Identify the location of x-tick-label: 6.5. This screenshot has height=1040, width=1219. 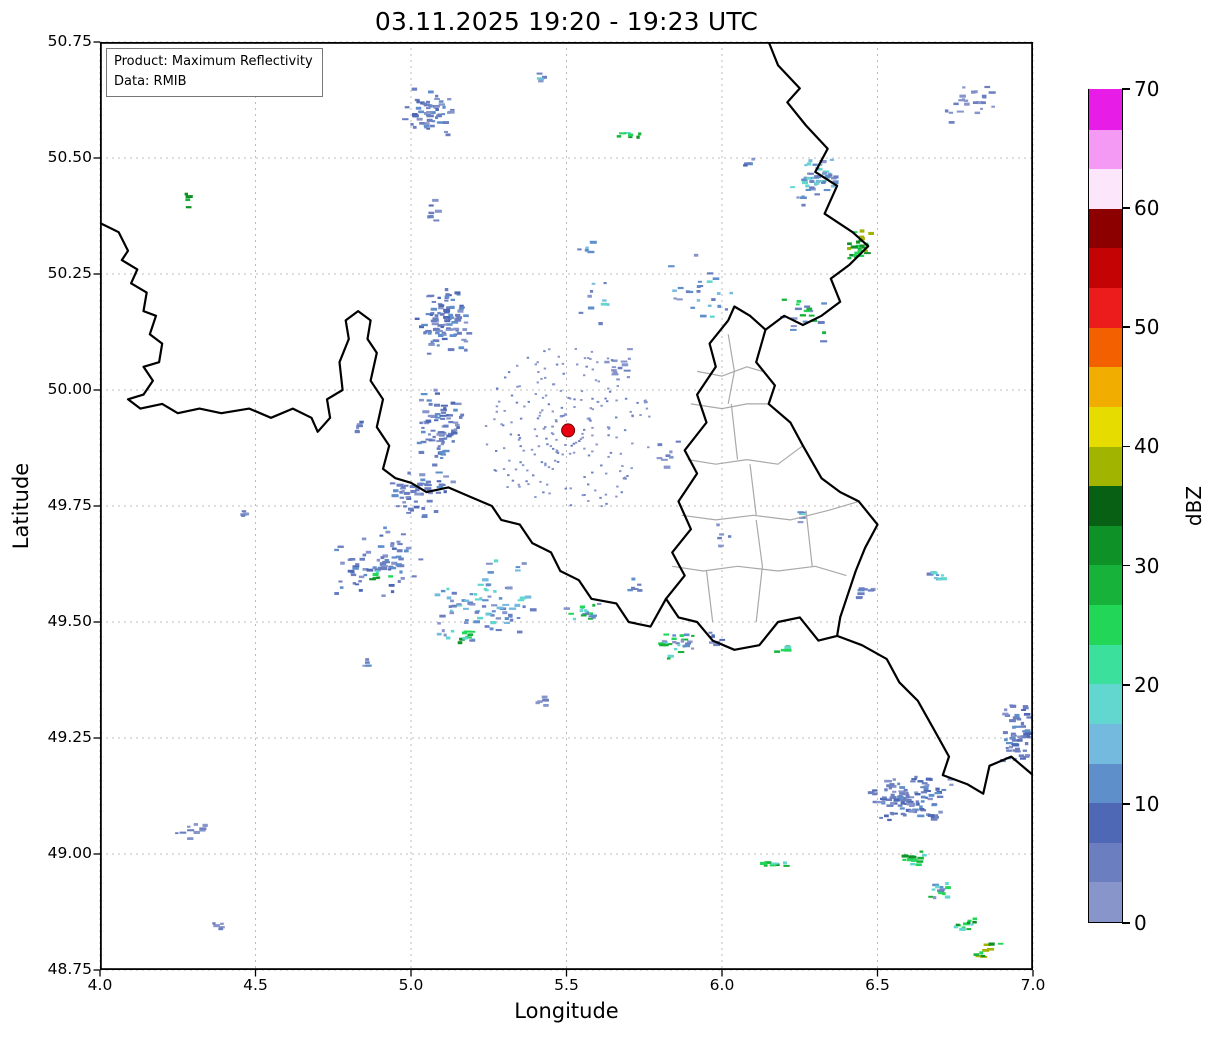
(877, 985).